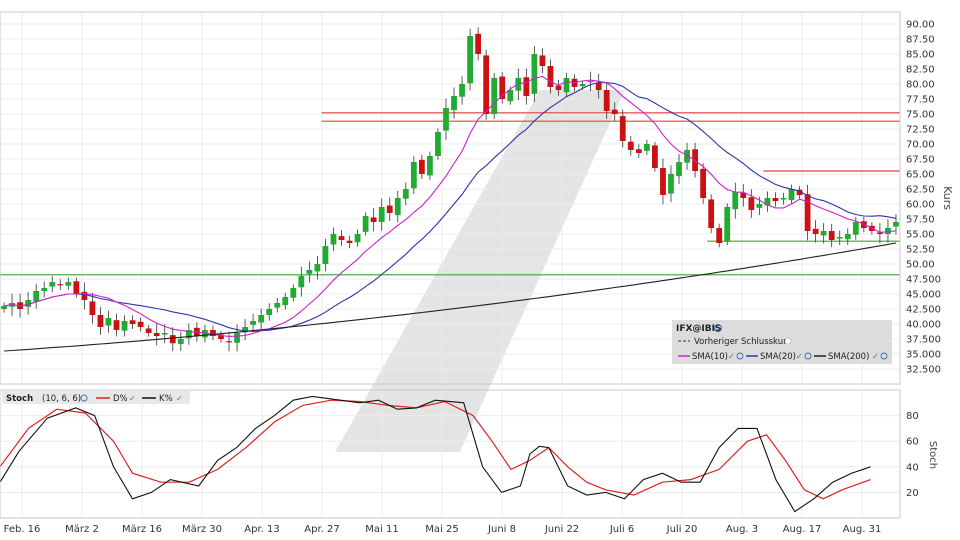 This screenshot has width=960, height=540. Describe the element at coordinates (799, 356) in the screenshot. I see `legend-sma20-check-icon: ✓` at that location.